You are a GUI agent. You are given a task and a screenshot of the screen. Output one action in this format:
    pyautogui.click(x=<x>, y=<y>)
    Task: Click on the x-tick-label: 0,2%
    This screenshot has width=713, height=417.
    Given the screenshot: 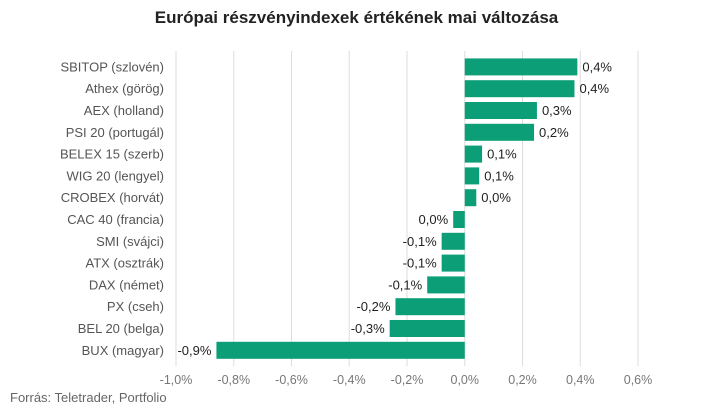 What is the action you would take?
    pyautogui.click(x=522, y=380)
    